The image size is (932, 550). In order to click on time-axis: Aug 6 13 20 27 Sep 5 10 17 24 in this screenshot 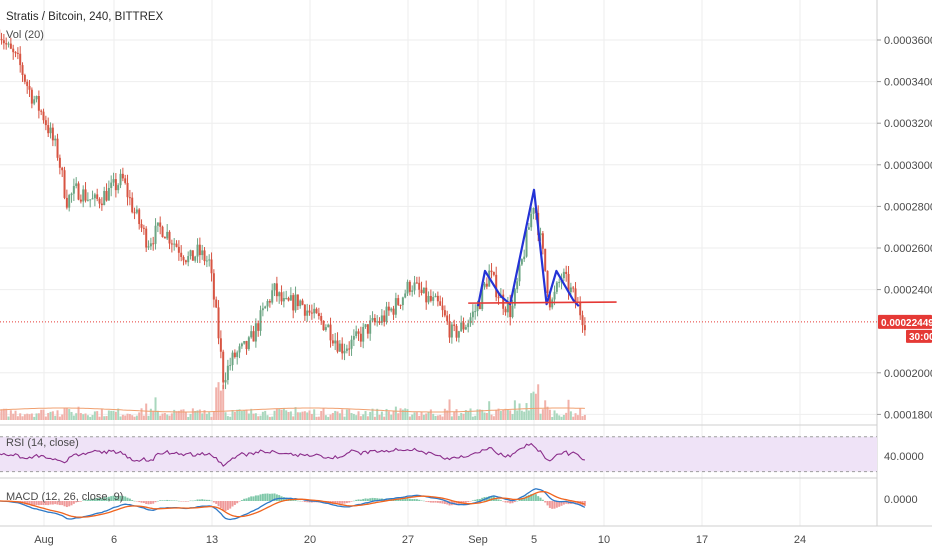, I will do `click(420, 540)`.